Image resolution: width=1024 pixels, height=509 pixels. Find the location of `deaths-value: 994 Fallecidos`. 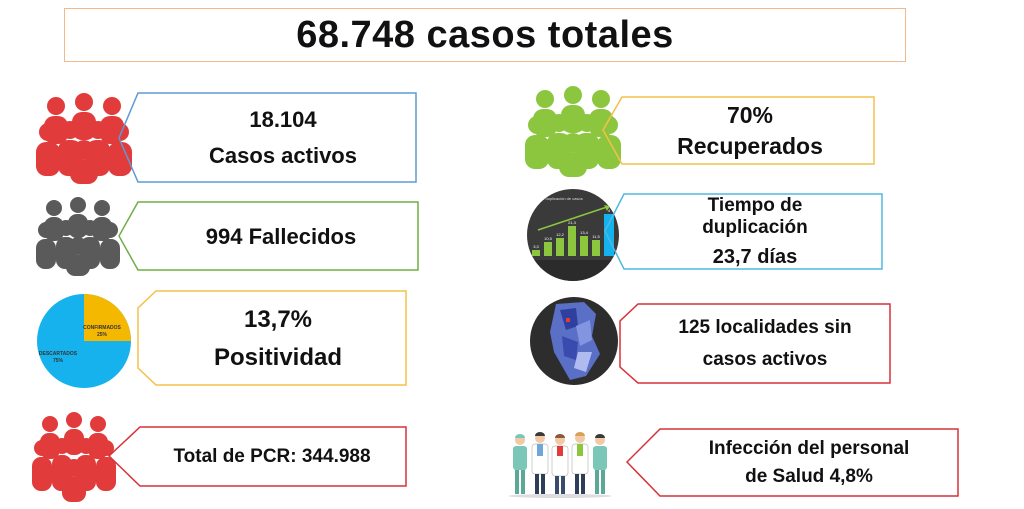

deaths-value: 994 Fallecidos is located at coordinates (281, 236).